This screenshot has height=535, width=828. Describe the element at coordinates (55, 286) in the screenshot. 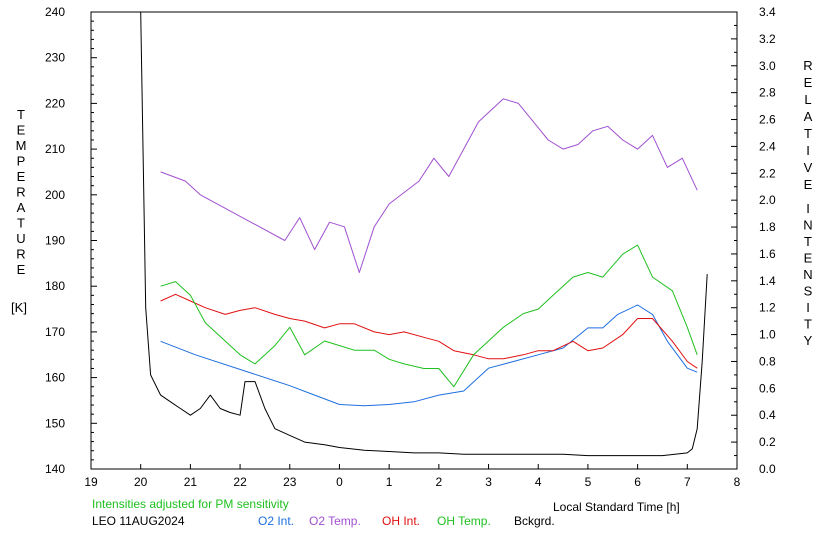

I see `left-tick-label: 180` at that location.